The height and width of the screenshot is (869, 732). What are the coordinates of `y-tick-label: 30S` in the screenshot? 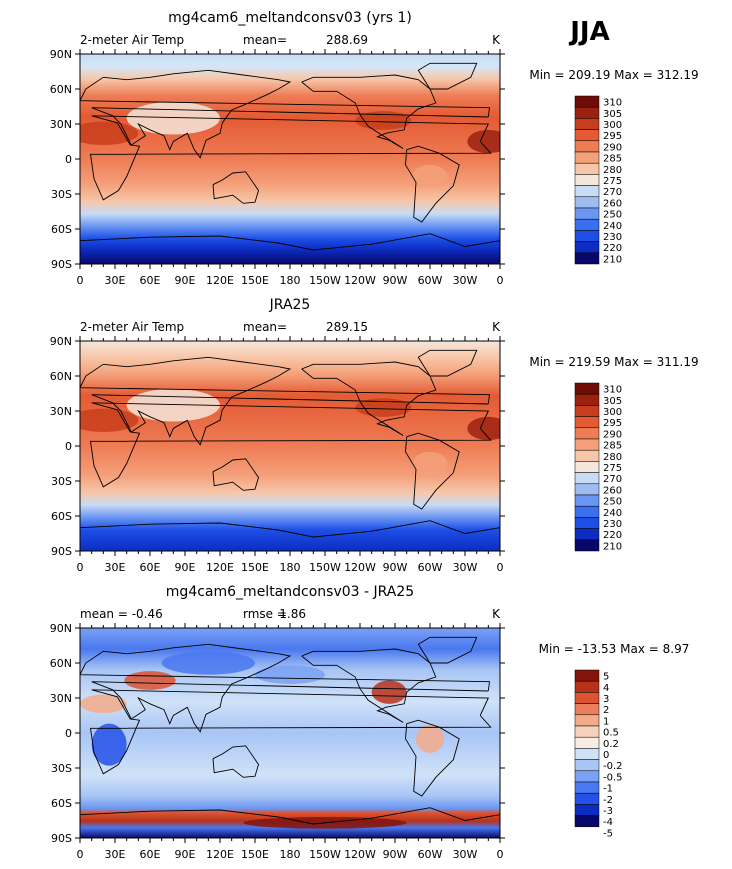 It's located at (61, 194).